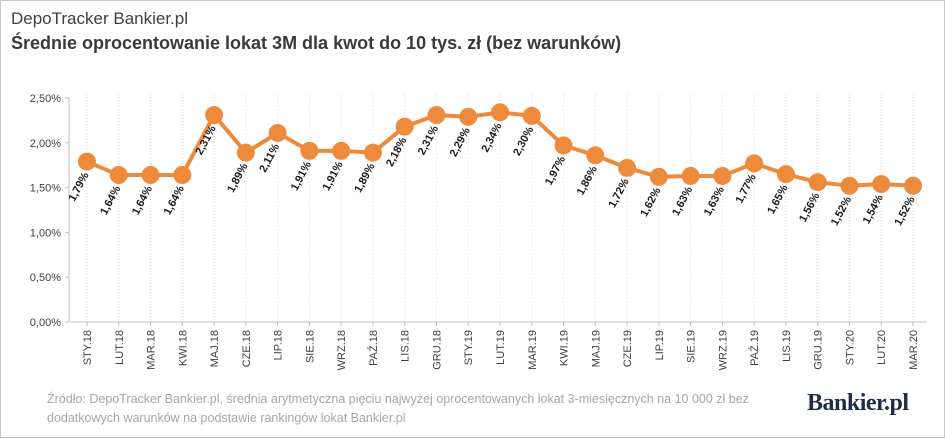  Describe the element at coordinates (279, 345) in the screenshot. I see `x-tick-label: LIP.18` at that location.